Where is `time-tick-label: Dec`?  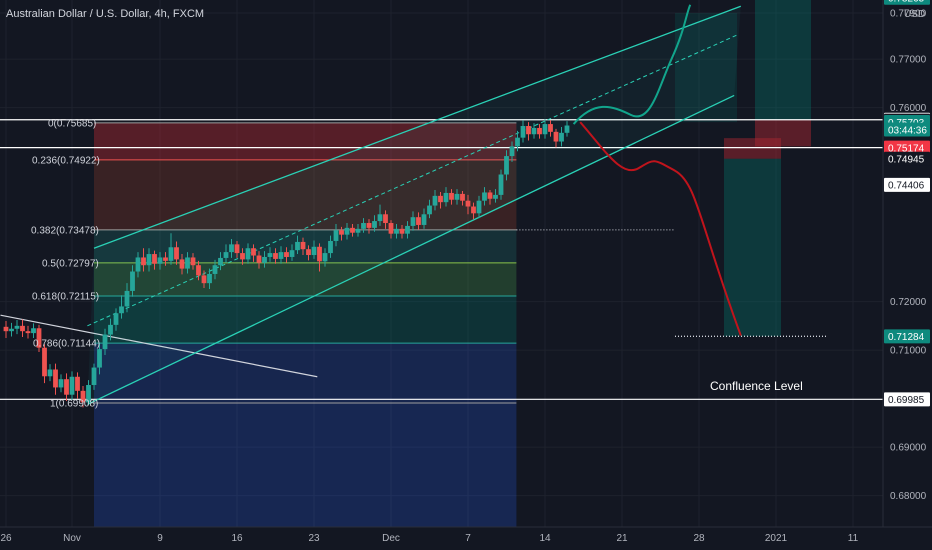
time-tick-label: Dec is located at coordinates (391, 538).